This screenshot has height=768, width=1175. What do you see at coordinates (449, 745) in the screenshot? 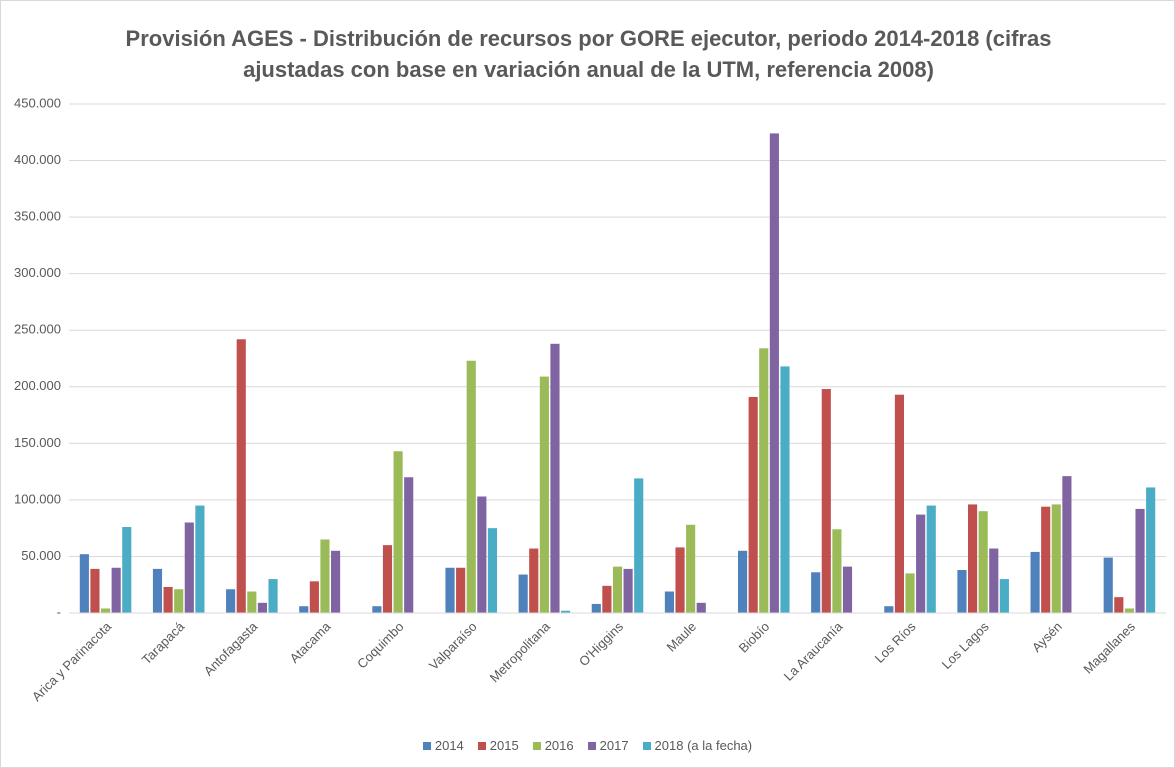
I see `legend-label: 2014` at bounding box center [449, 745].